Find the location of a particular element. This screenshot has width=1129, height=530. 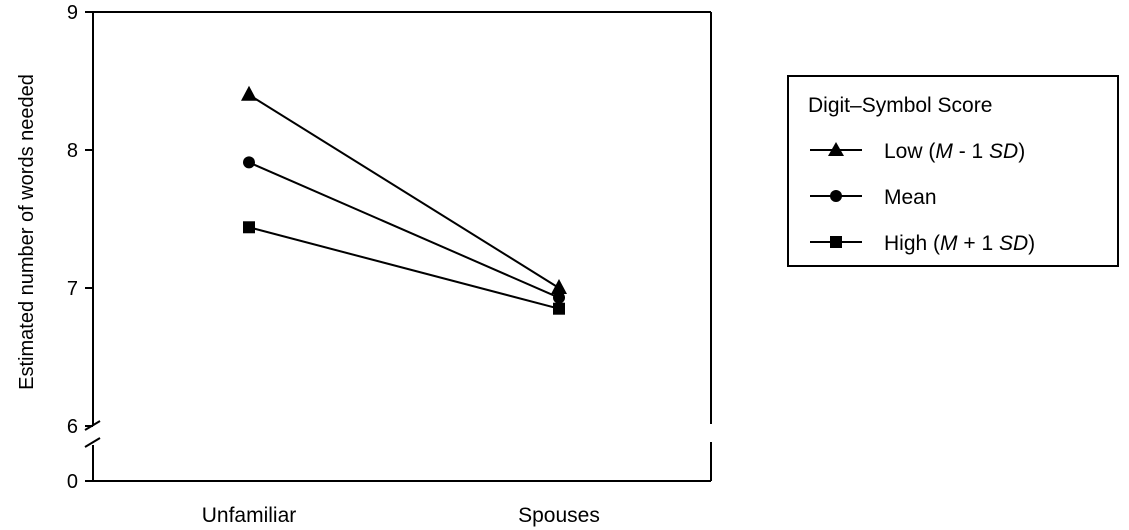

legend-label: Mean is located at coordinates (910, 197).